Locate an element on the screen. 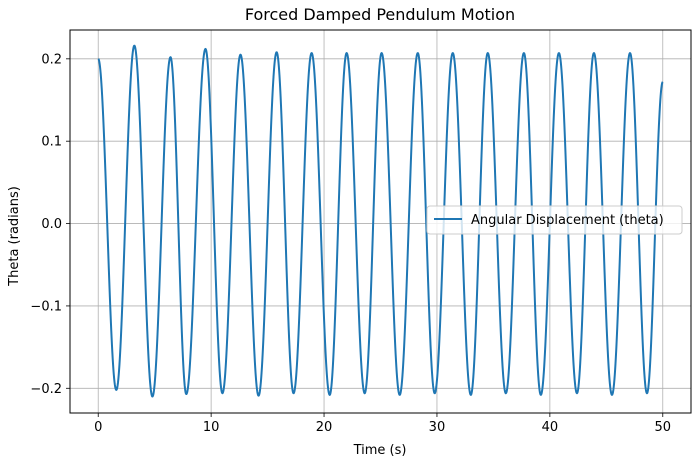  x-tick-label: 40 is located at coordinates (550, 427).